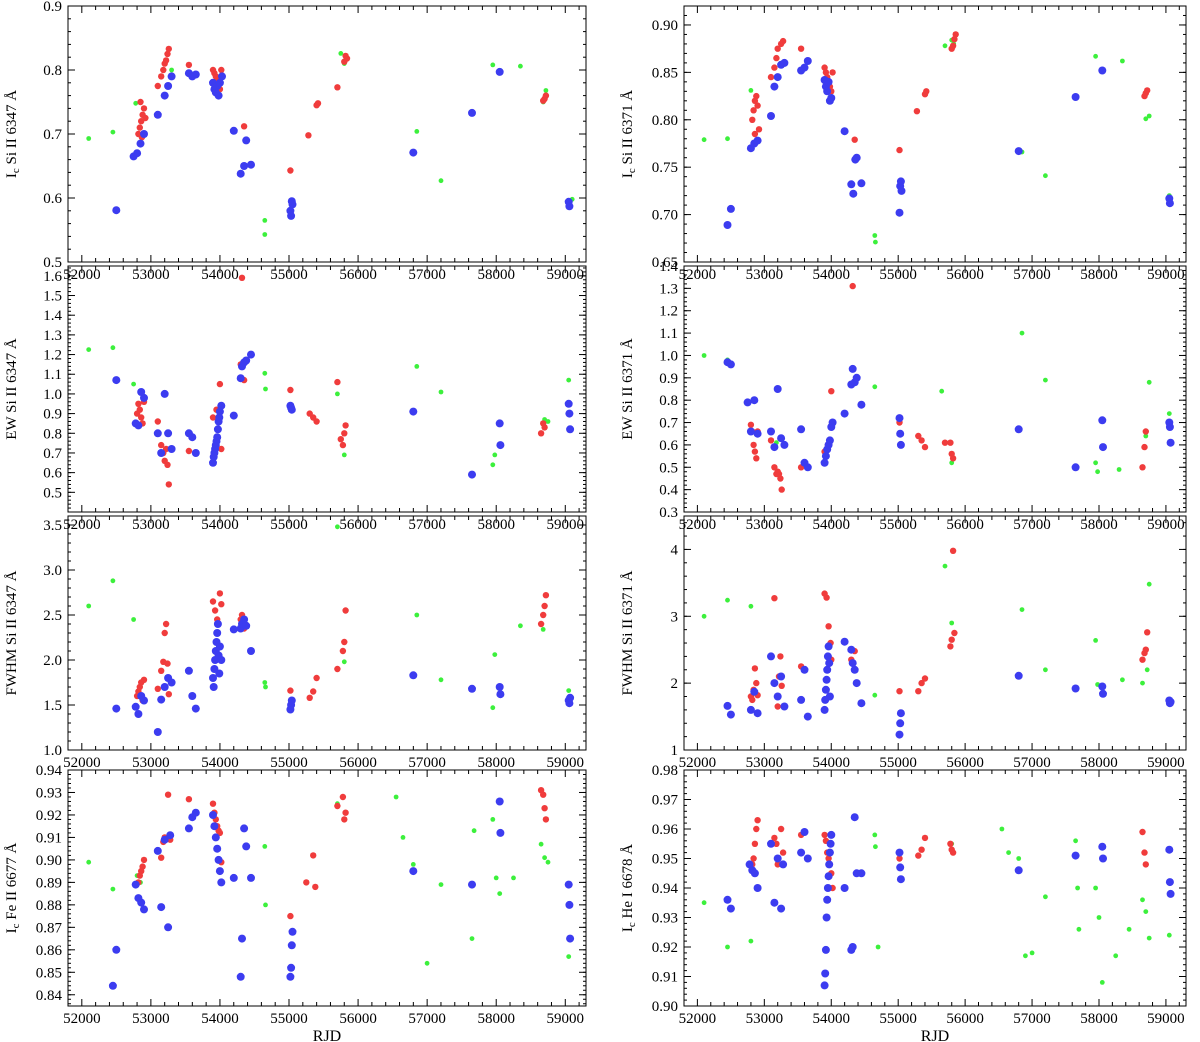 The height and width of the screenshot is (1042, 1200). I want to click on y-axis-label-part: c, so click(16, 925).